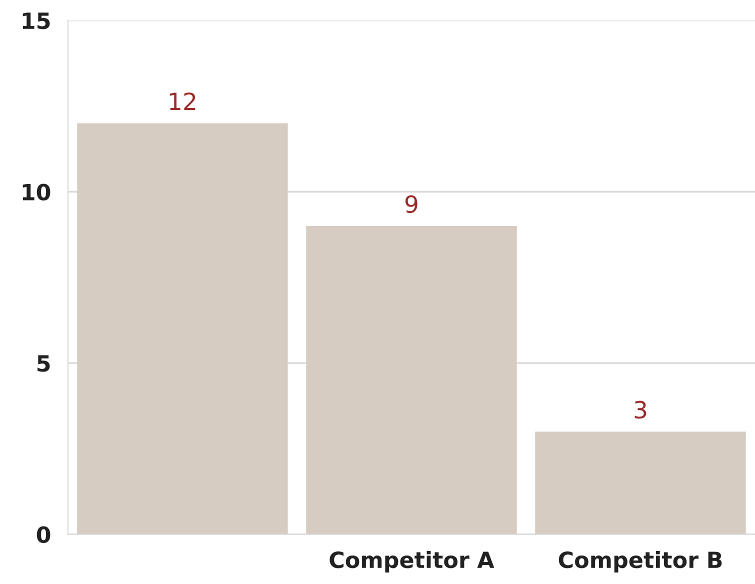 The height and width of the screenshot is (584, 755). I want to click on y-tick-label: 0, so click(43, 535).